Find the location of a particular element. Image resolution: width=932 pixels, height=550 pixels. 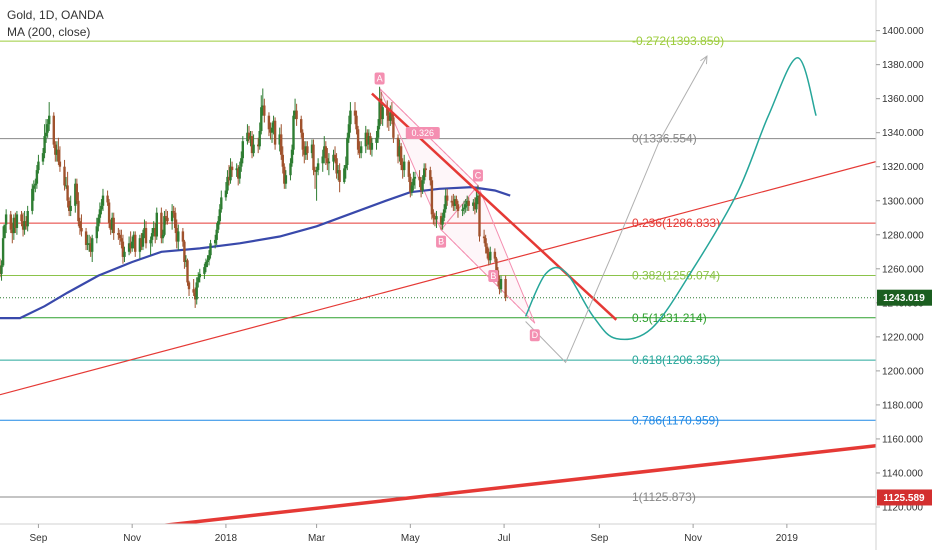

x-tick-label: May is located at coordinates (410, 538).